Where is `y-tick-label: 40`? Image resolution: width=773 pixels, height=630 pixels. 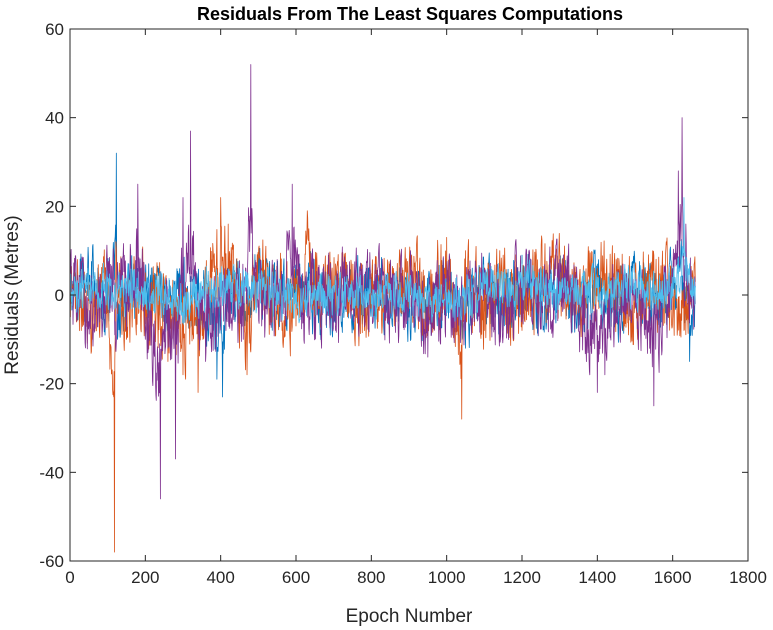 y-tick-label: 40 is located at coordinates (54, 118).